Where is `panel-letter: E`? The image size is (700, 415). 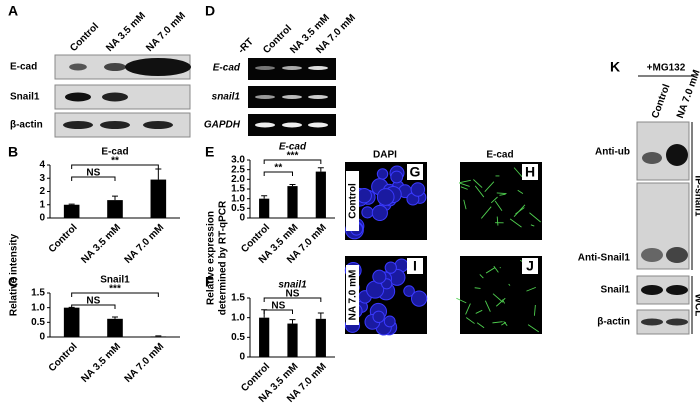
panel-letter: E is located at coordinates (209, 152).